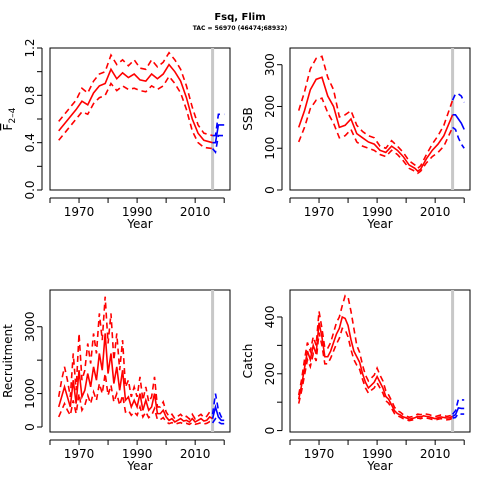 Image resolution: width=480 pixels, height=480 pixels. Describe the element at coordinates (195, 212) in the screenshot. I see `fbar-x-tick-label: 2010` at that location.